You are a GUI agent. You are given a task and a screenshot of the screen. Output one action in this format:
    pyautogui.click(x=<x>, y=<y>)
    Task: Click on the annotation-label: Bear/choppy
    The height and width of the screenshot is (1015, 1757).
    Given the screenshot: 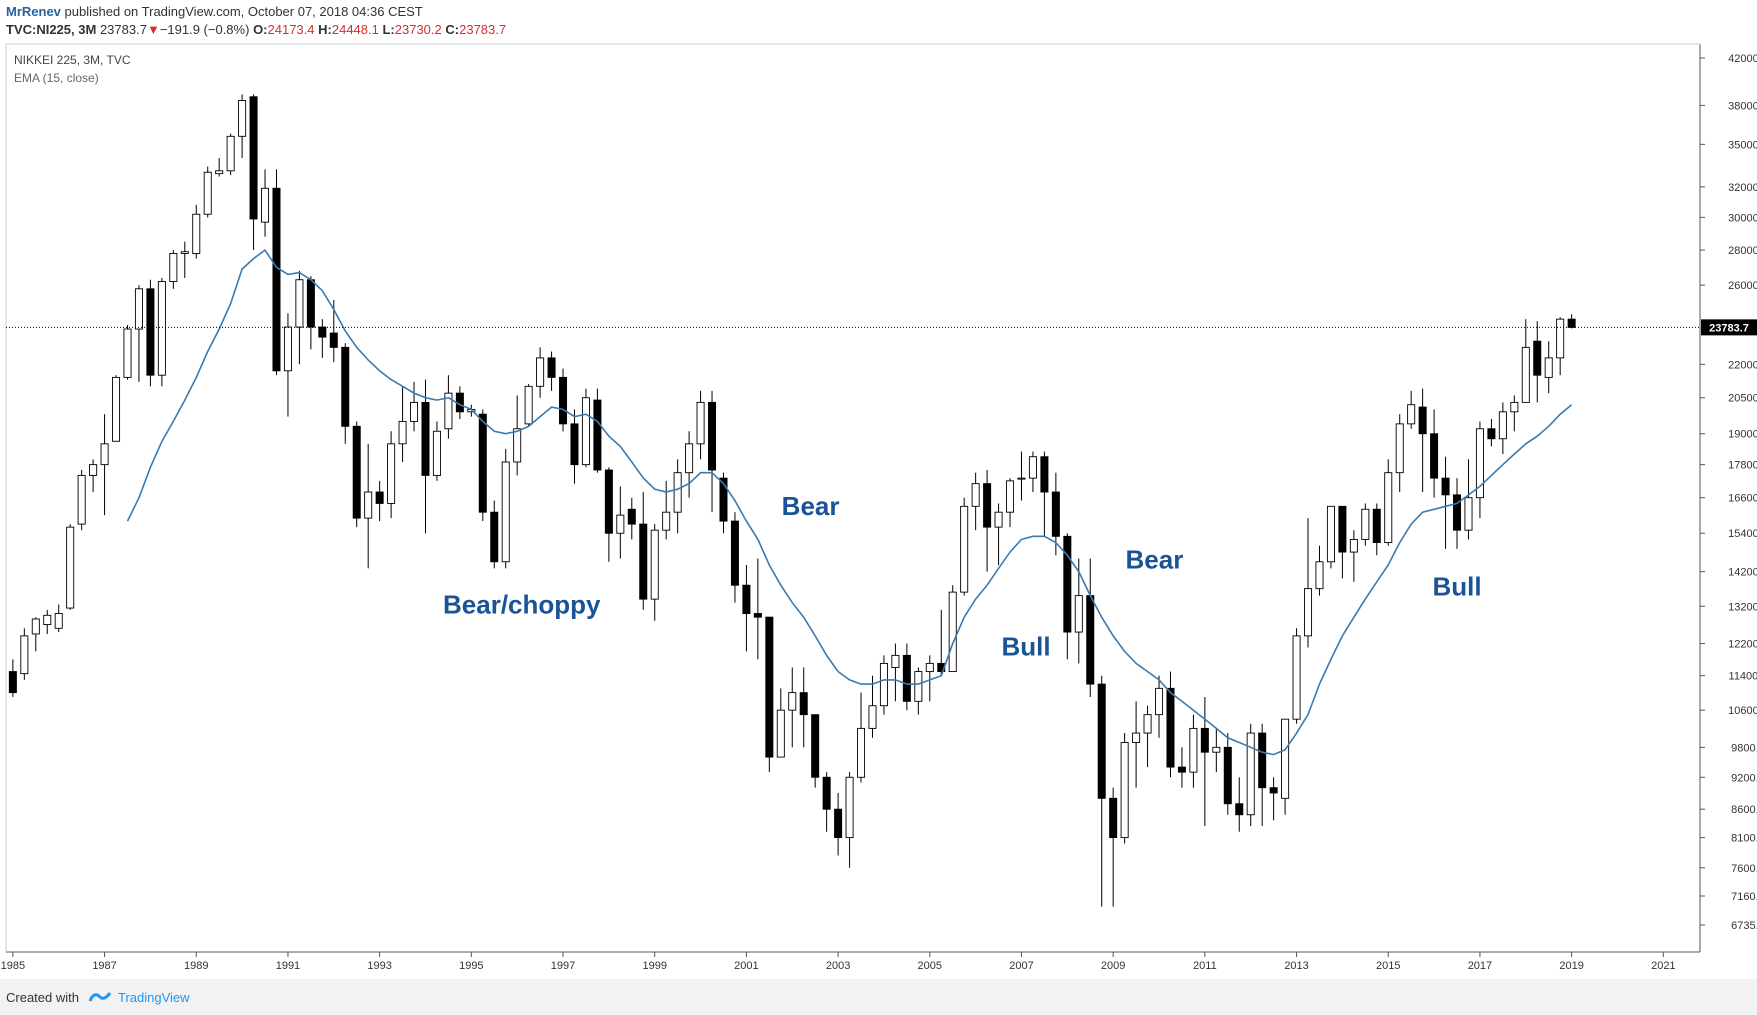 What is the action you would take?
    pyautogui.click(x=522, y=604)
    